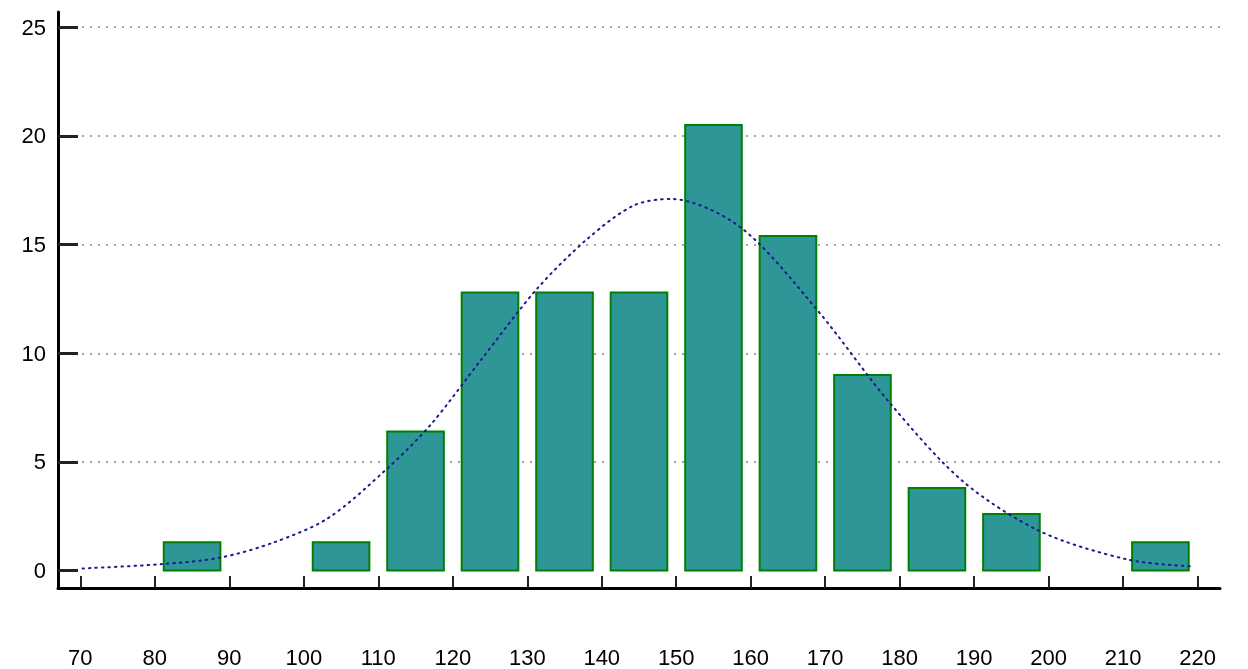  Describe the element at coordinates (80, 656) in the screenshot. I see `x-tick-label: 70` at that location.